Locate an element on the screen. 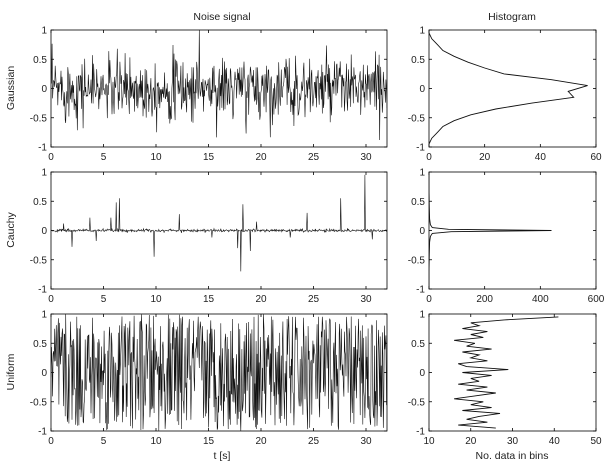  ylabel-cauchy: Cauchy is located at coordinates (11, 229).